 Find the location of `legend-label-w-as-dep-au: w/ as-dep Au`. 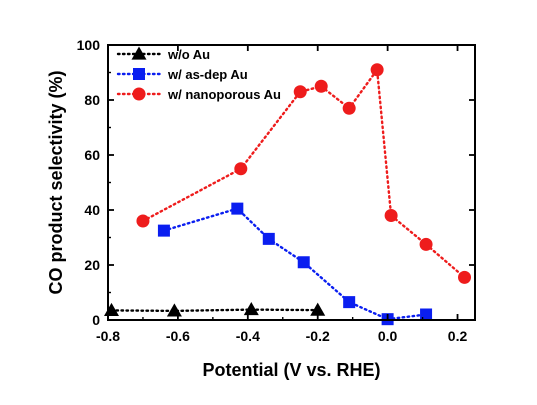

legend-label-w-as-dep-au: w/ as-dep Au is located at coordinates (207, 74).